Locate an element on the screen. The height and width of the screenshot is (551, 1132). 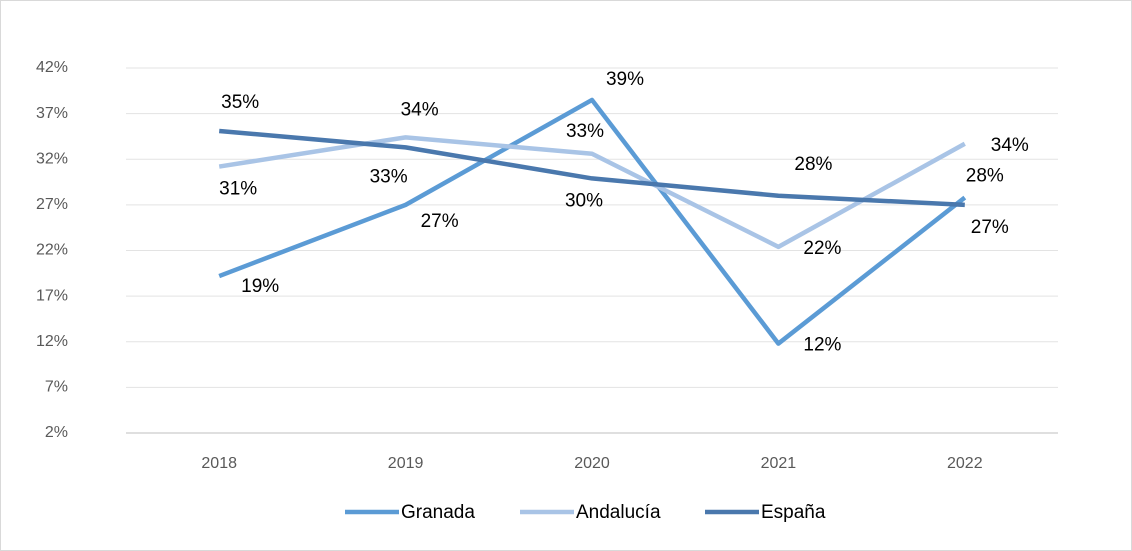
y-tick-label: 22% is located at coordinates (52, 250).